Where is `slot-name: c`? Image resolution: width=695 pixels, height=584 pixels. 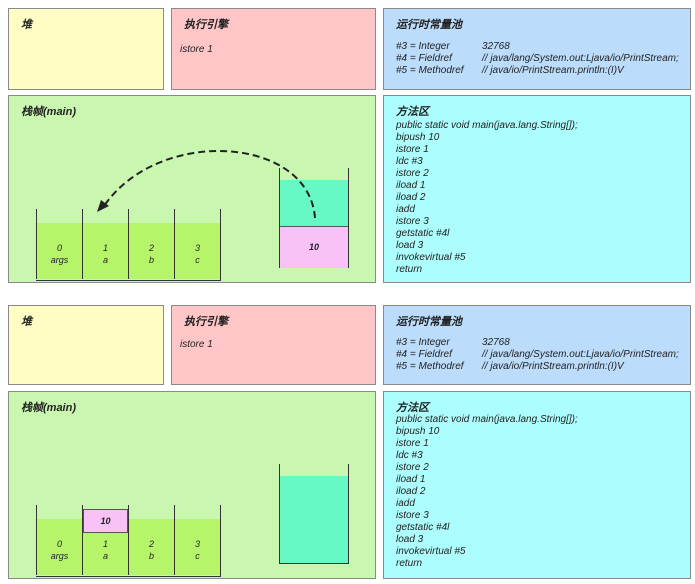 slot-name: c is located at coordinates (197, 556).